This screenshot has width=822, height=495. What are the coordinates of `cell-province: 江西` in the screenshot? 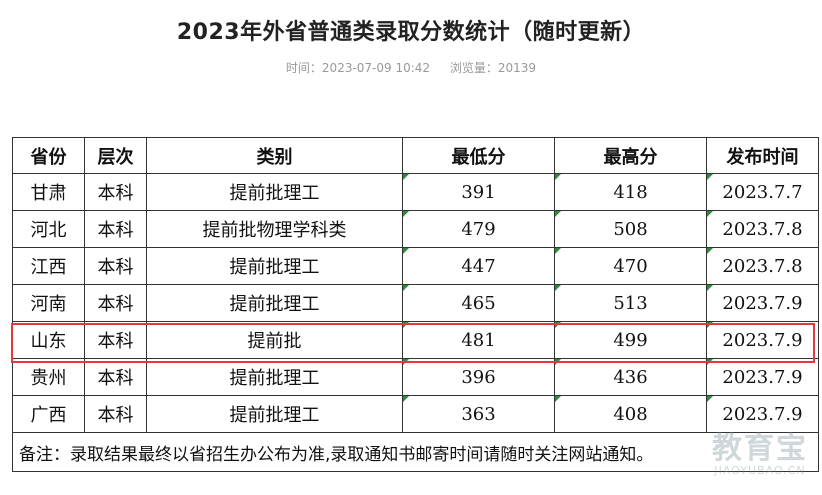 It's located at (48, 266).